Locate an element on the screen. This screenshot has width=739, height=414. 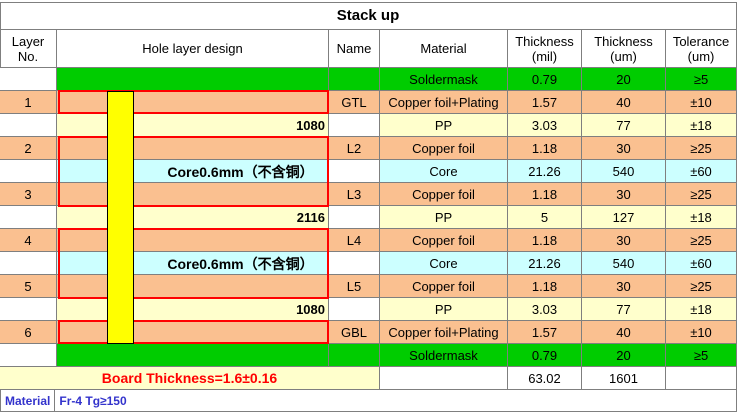
layer-name-cell: GBL is located at coordinates (354, 332).